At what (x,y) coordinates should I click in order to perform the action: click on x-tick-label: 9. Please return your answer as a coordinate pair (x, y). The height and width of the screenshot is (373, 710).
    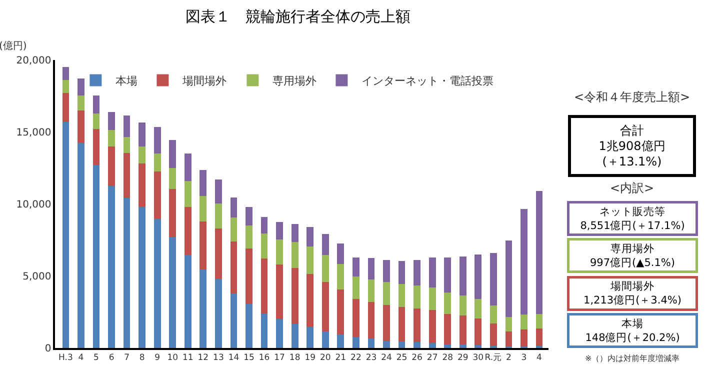
    Looking at the image, I should click on (157, 357).